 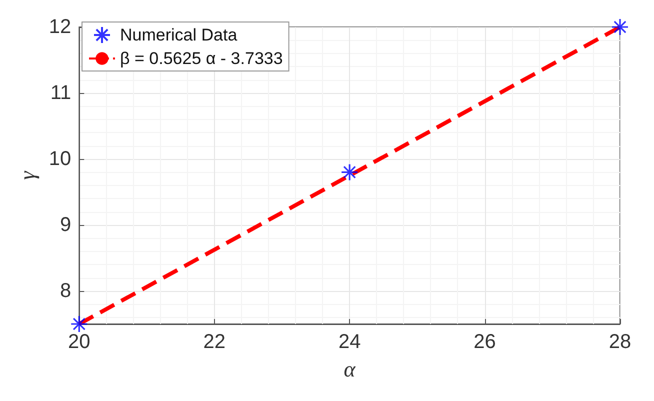 I want to click on y-tick-label: 12, so click(x=60, y=27).